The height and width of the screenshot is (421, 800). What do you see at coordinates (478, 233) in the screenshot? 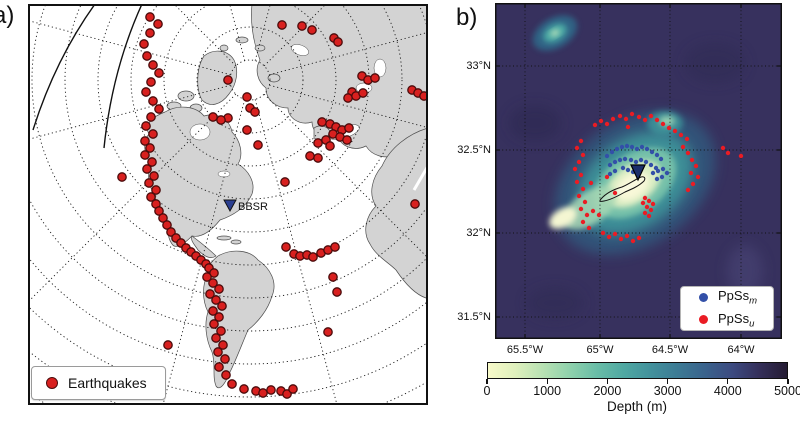
I see `lat-tick-label: 32°N` at bounding box center [478, 233].